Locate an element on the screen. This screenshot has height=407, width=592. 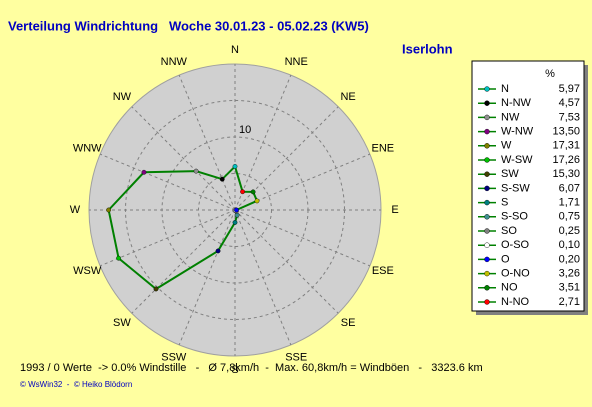
direction-label: W is located at coordinates (75, 210).